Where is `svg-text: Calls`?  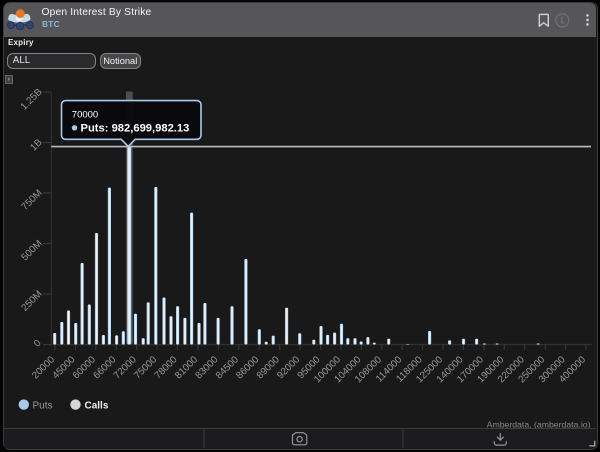 svg-text: Calls is located at coordinates (97, 405).